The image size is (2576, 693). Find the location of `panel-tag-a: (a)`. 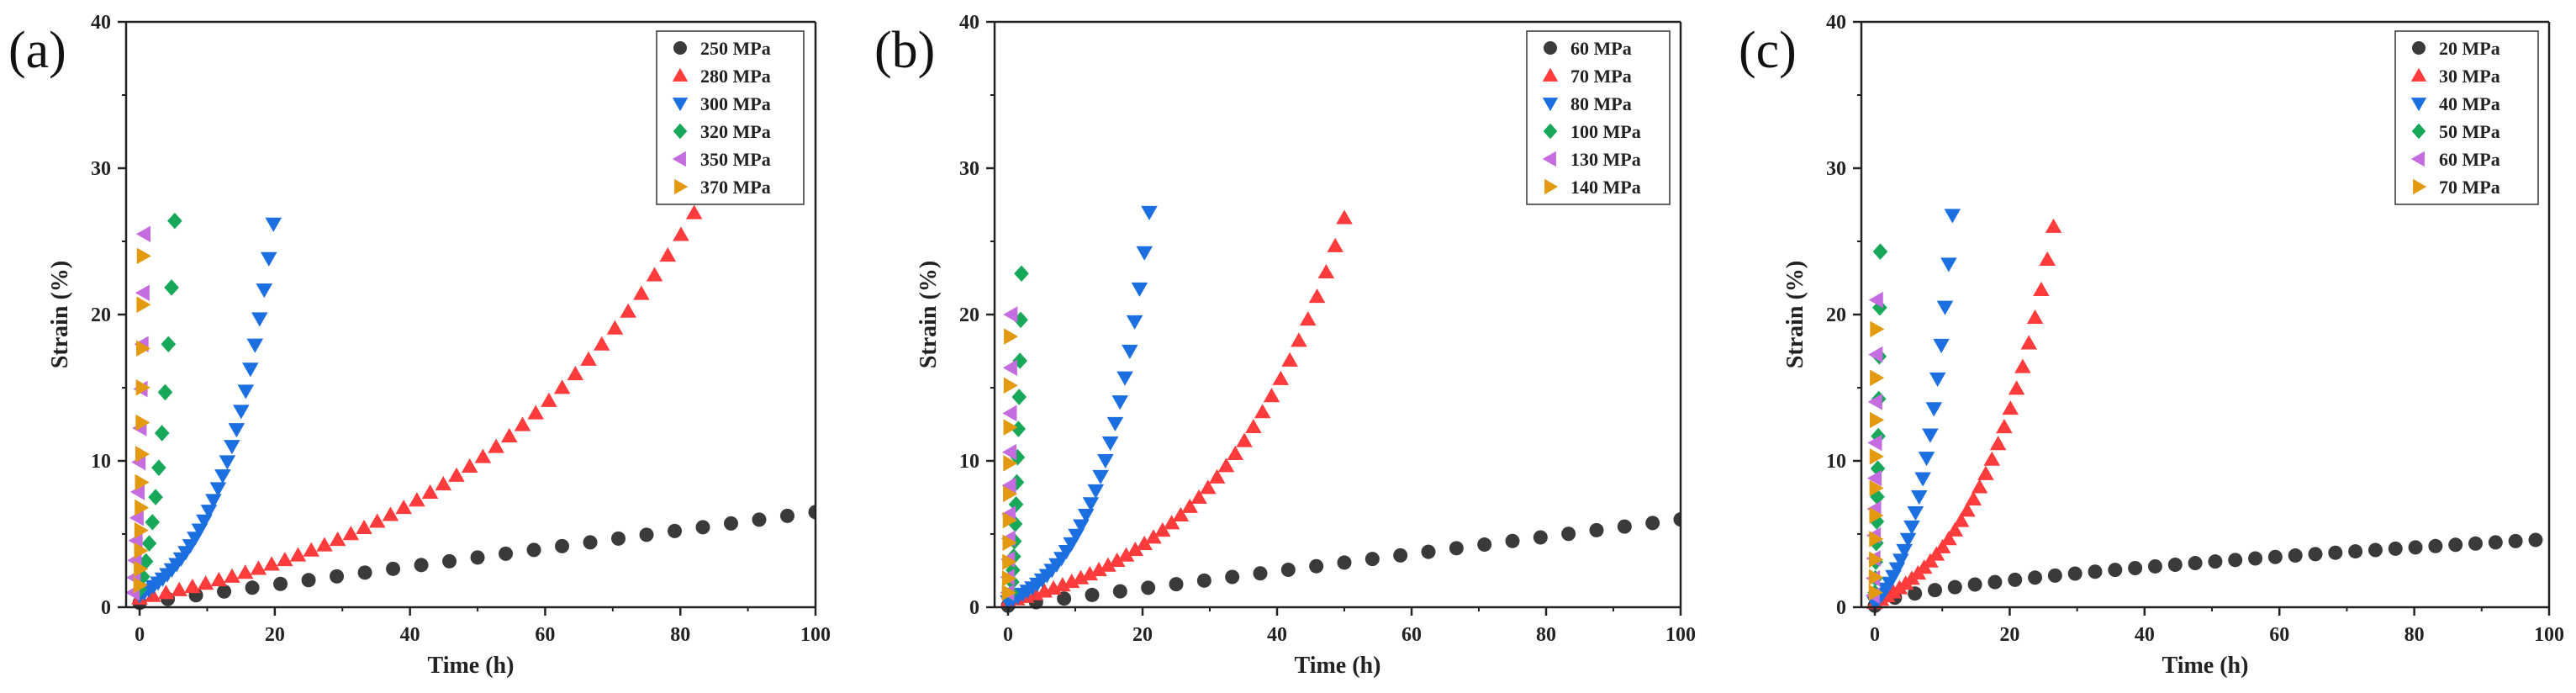

panel-tag-a: (a) is located at coordinates (37, 51).